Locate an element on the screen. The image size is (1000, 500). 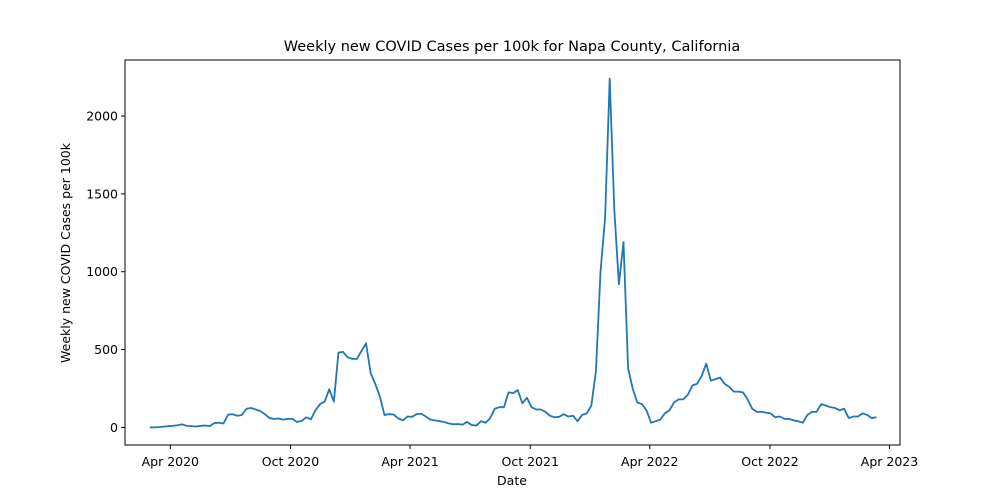
x-axis-label: Date is located at coordinates (512, 480).